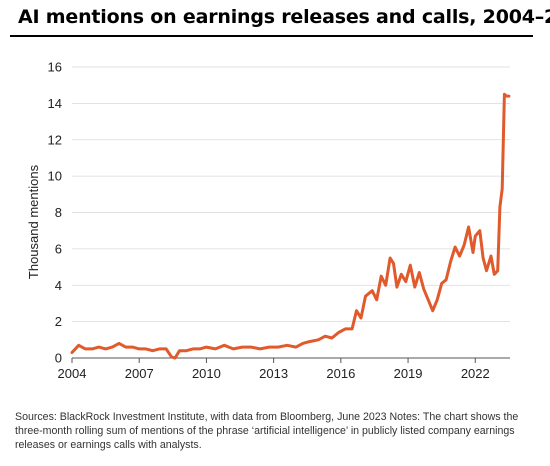  What do you see at coordinates (55, 67) in the screenshot?
I see `y-tick-label: 16` at bounding box center [55, 67].